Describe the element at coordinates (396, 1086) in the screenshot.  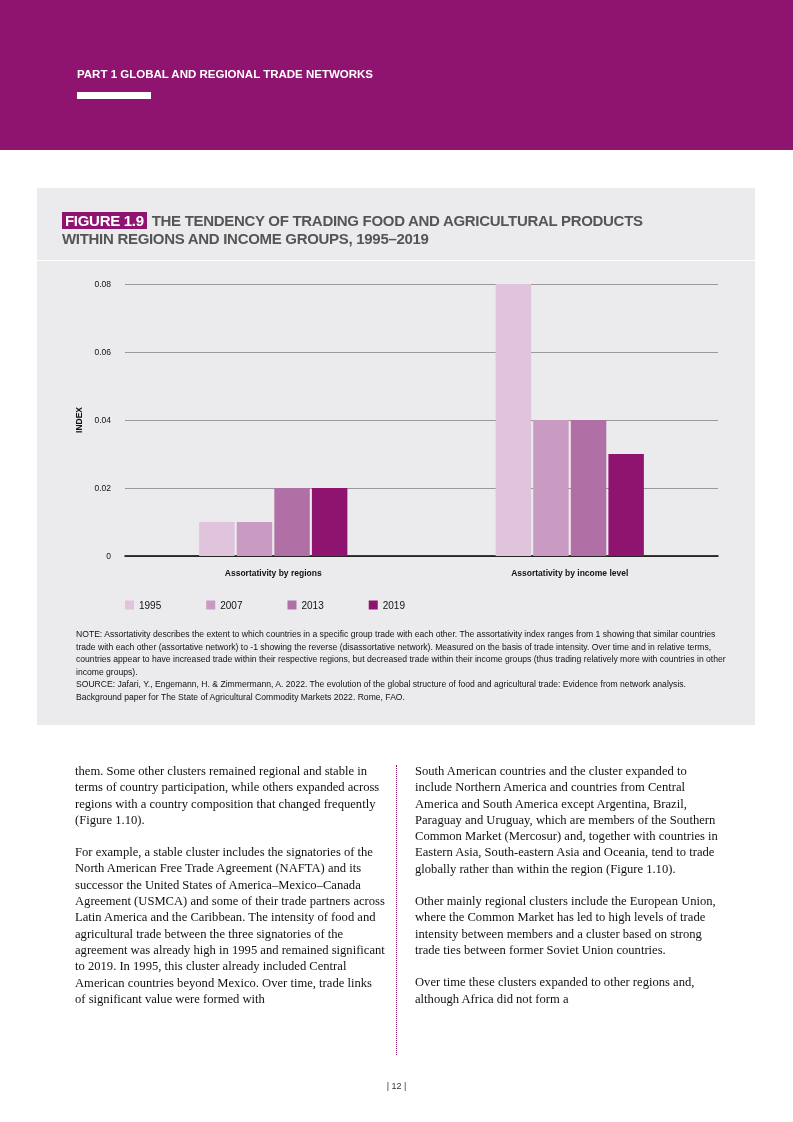
I see `text: | 12 |` at that location.